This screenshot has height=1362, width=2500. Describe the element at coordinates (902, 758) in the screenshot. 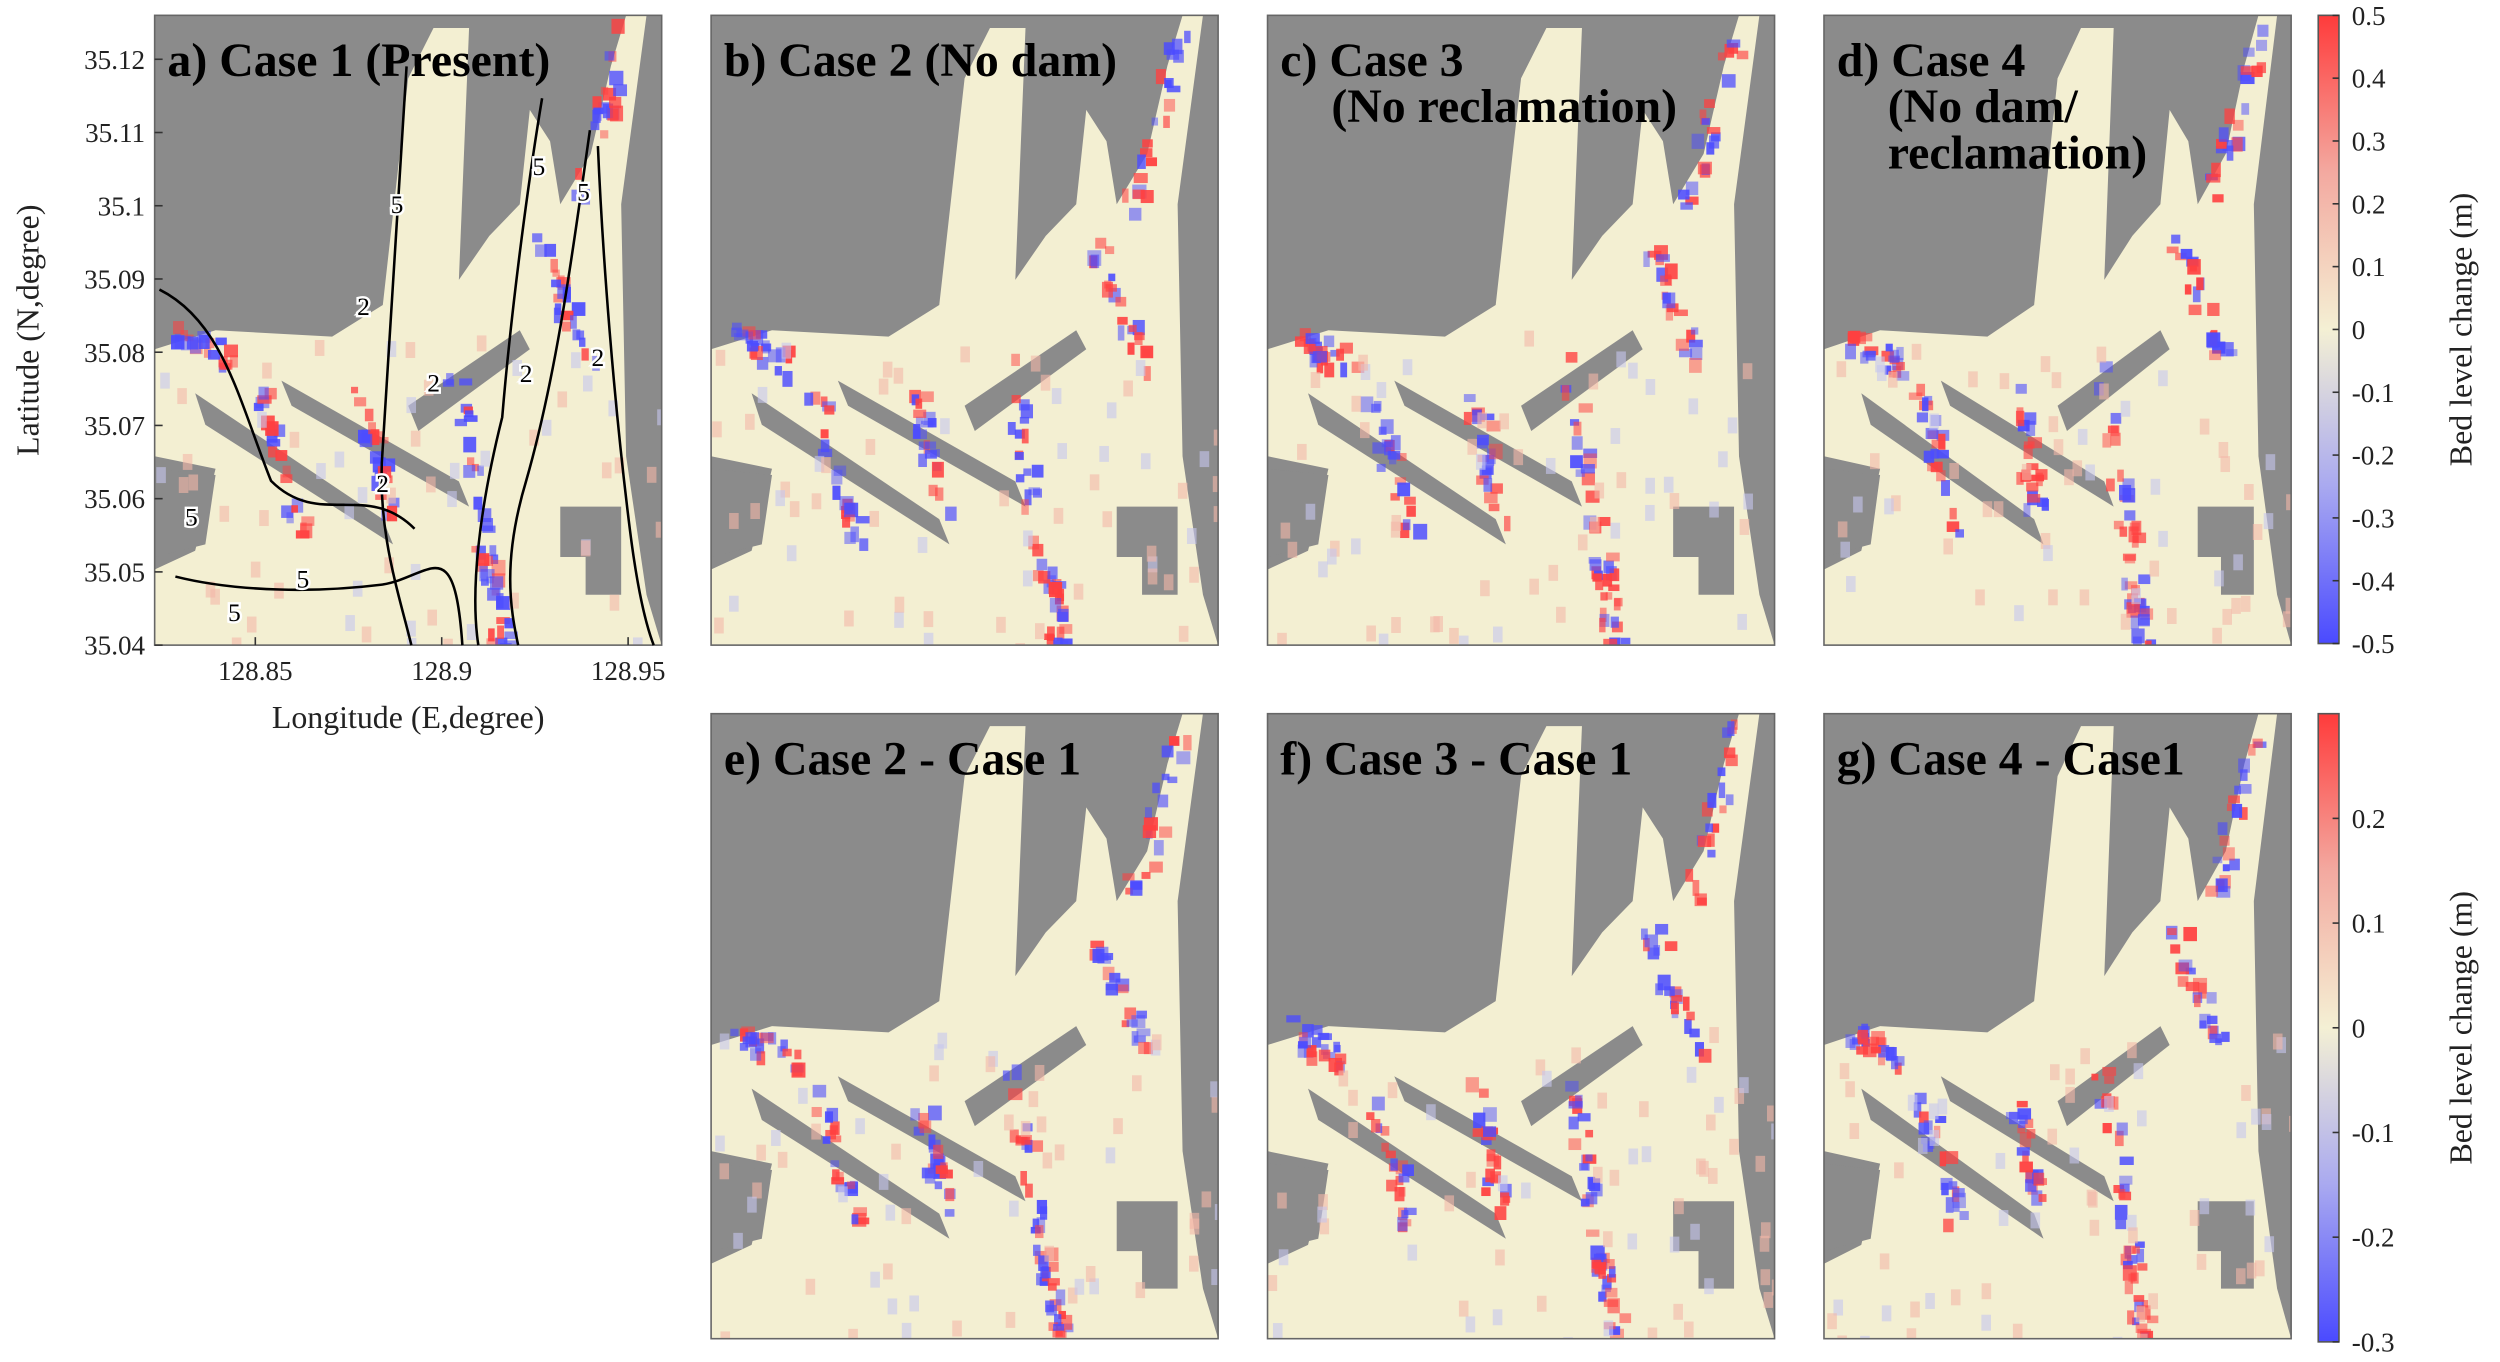

I see `panel-title: e) Case 2 - Case 1` at that location.